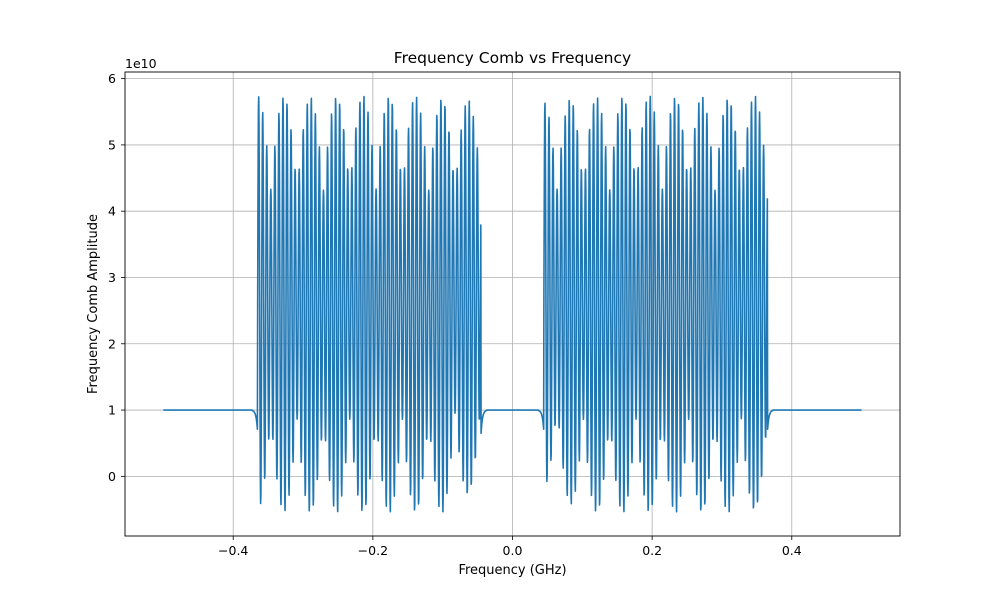  I want to click on y-tick-label: 5, so click(112, 144).